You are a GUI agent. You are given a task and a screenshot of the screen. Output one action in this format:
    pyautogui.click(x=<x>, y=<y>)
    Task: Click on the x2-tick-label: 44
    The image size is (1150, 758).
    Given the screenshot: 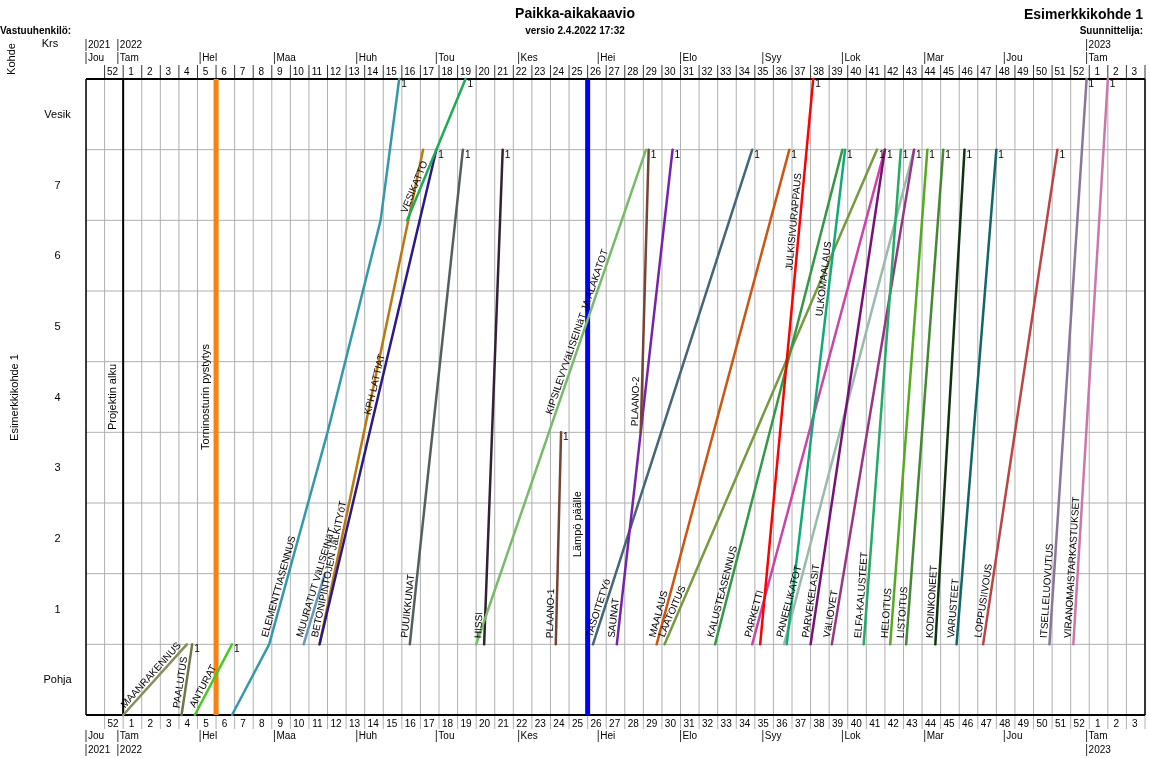 What is the action you would take?
    pyautogui.click(x=930, y=723)
    